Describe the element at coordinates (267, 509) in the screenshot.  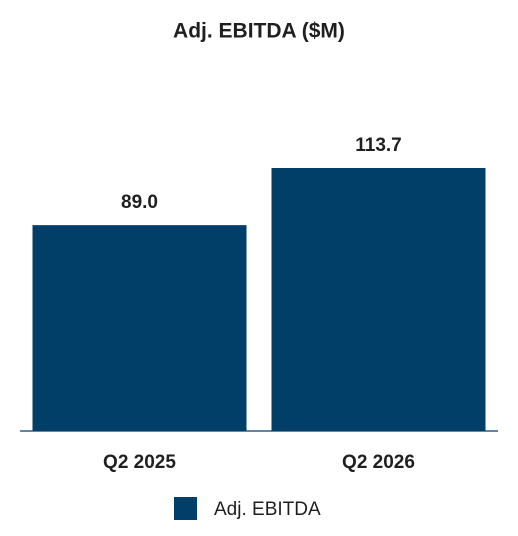
I see `legend-label: Adj. EBITDA` at that location.